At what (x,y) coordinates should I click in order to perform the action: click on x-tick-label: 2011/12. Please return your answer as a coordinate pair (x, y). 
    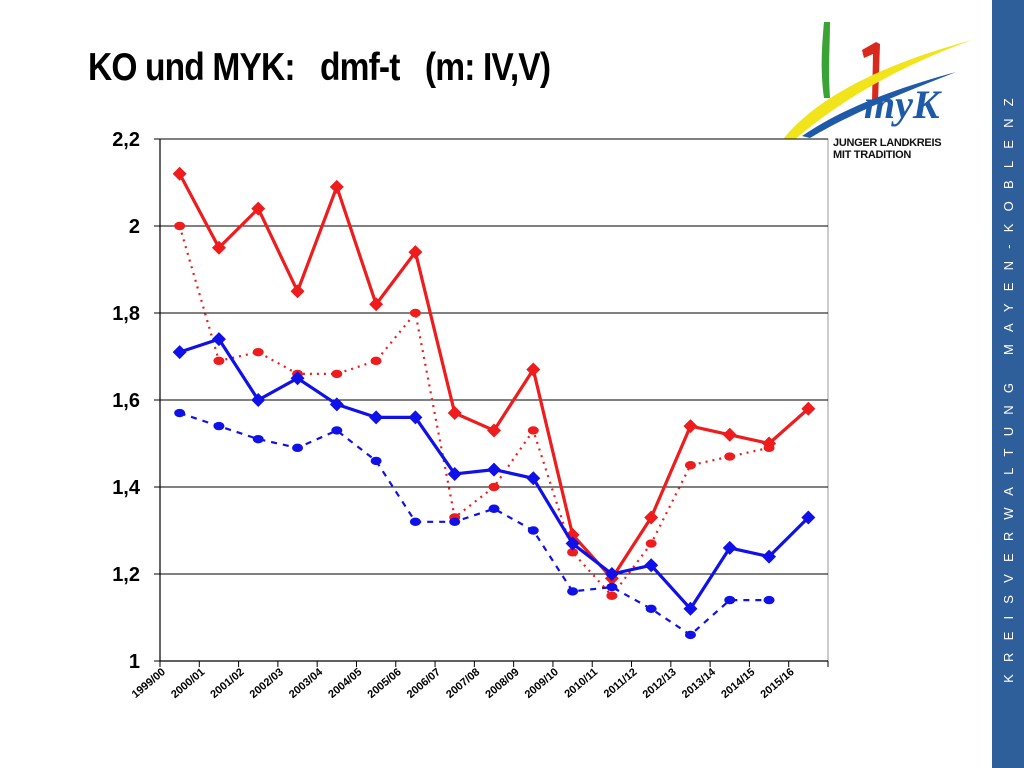
    Looking at the image, I should click on (621, 683).